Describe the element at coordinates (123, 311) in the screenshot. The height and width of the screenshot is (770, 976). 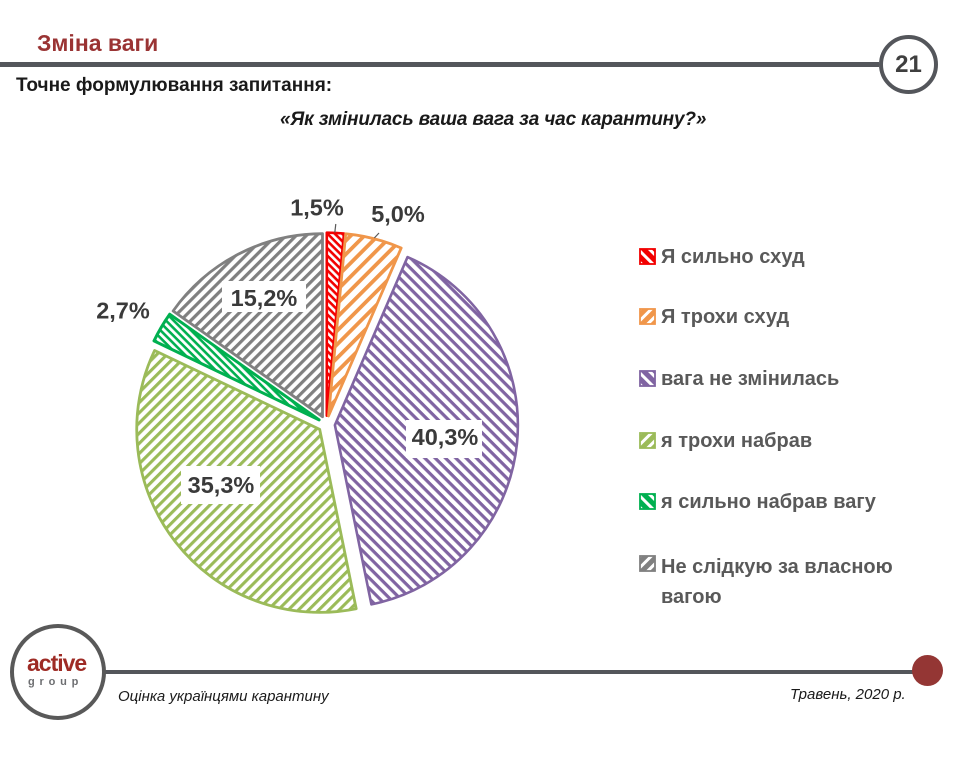
I see `svg-text: 2,7%` at that location.